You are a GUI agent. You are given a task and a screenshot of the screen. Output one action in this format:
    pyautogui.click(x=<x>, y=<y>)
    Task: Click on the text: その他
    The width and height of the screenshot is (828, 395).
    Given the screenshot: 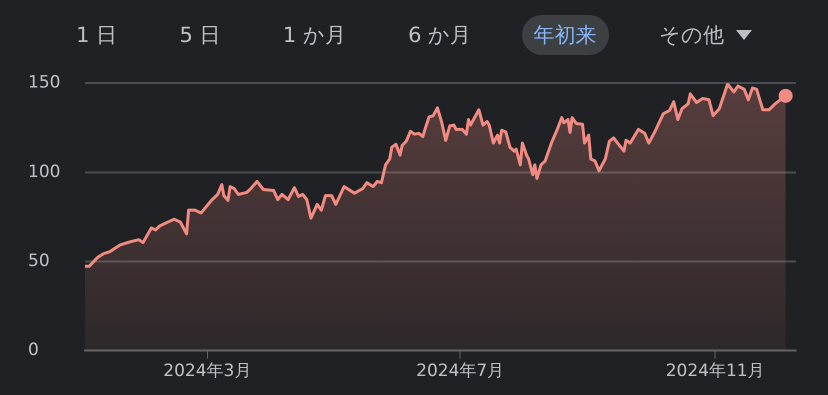 What is the action you would take?
    pyautogui.click(x=691, y=35)
    